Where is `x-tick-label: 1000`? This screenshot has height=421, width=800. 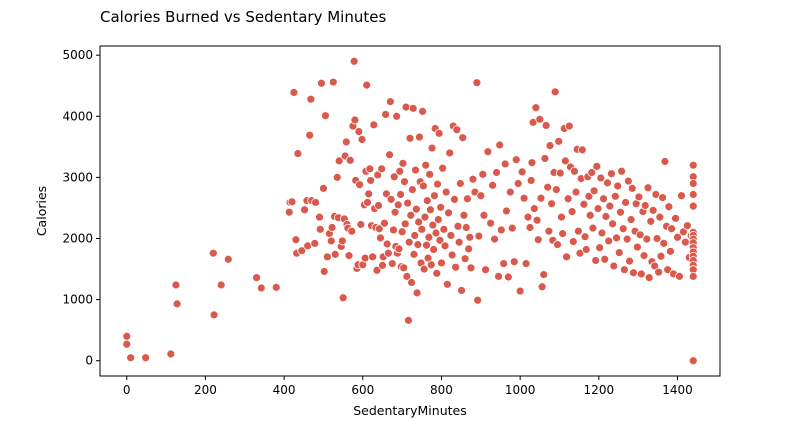 x-tick-label: 1000 is located at coordinates (520, 390).